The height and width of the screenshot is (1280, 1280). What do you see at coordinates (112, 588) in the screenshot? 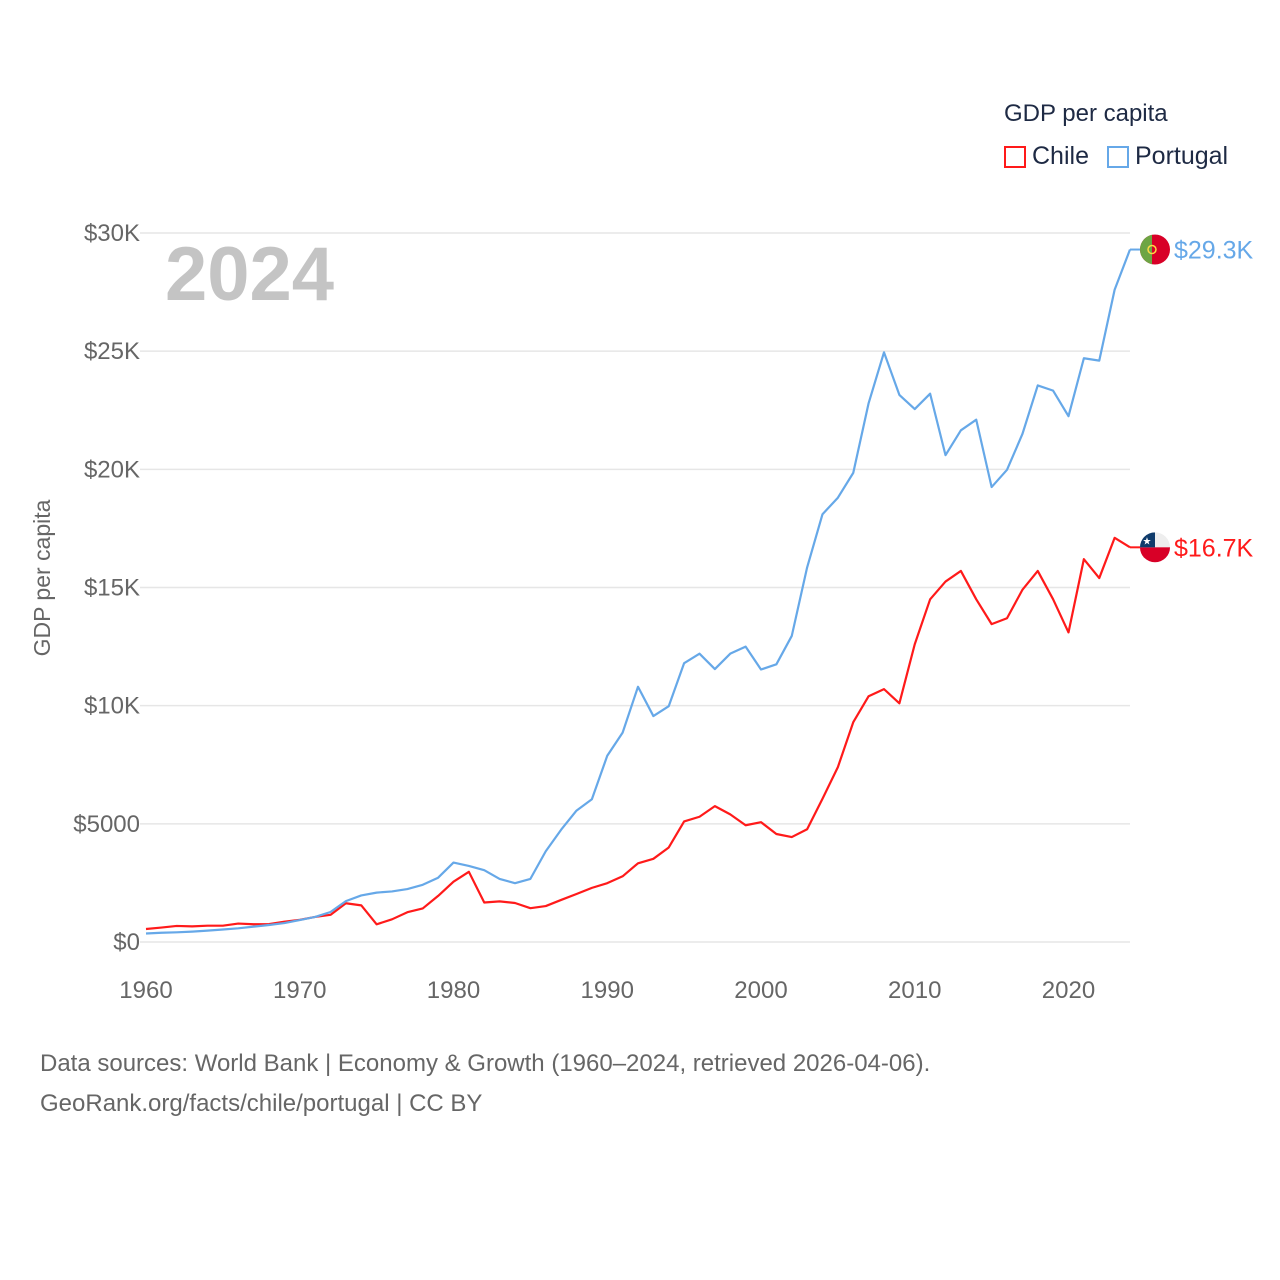
I see `y-tick-label: $15K` at bounding box center [112, 588].